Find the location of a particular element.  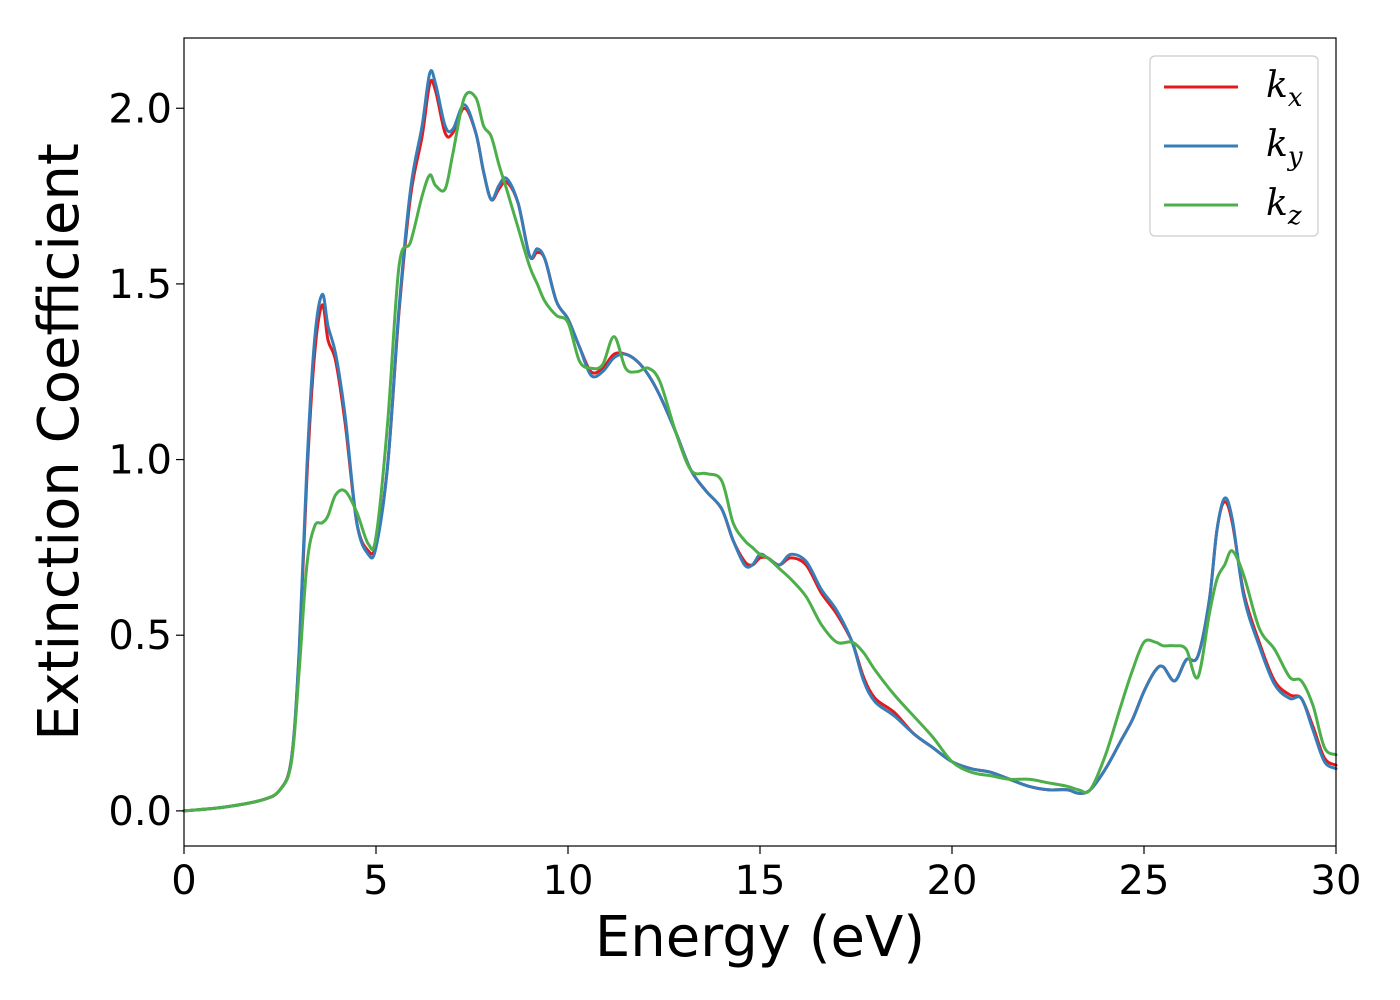

y-tick-label: 2.0 is located at coordinates (140, 109).